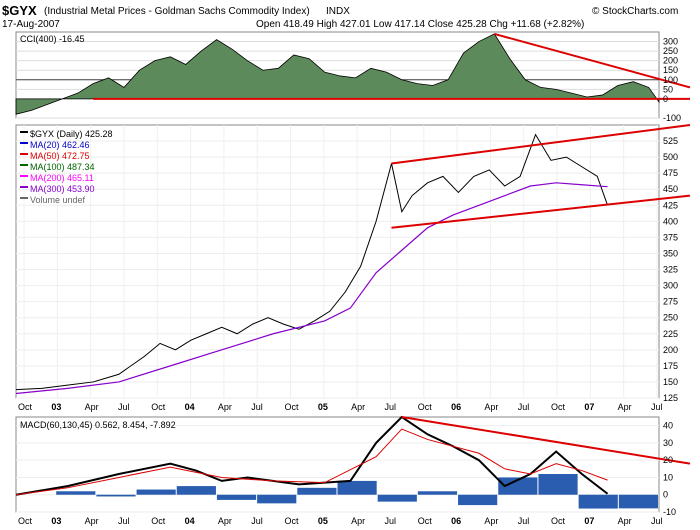 This screenshot has width=700, height=530. What do you see at coordinates (71, 134) in the screenshot?
I see `legend-label: $GYX (Daily) 425.28` at bounding box center [71, 134].